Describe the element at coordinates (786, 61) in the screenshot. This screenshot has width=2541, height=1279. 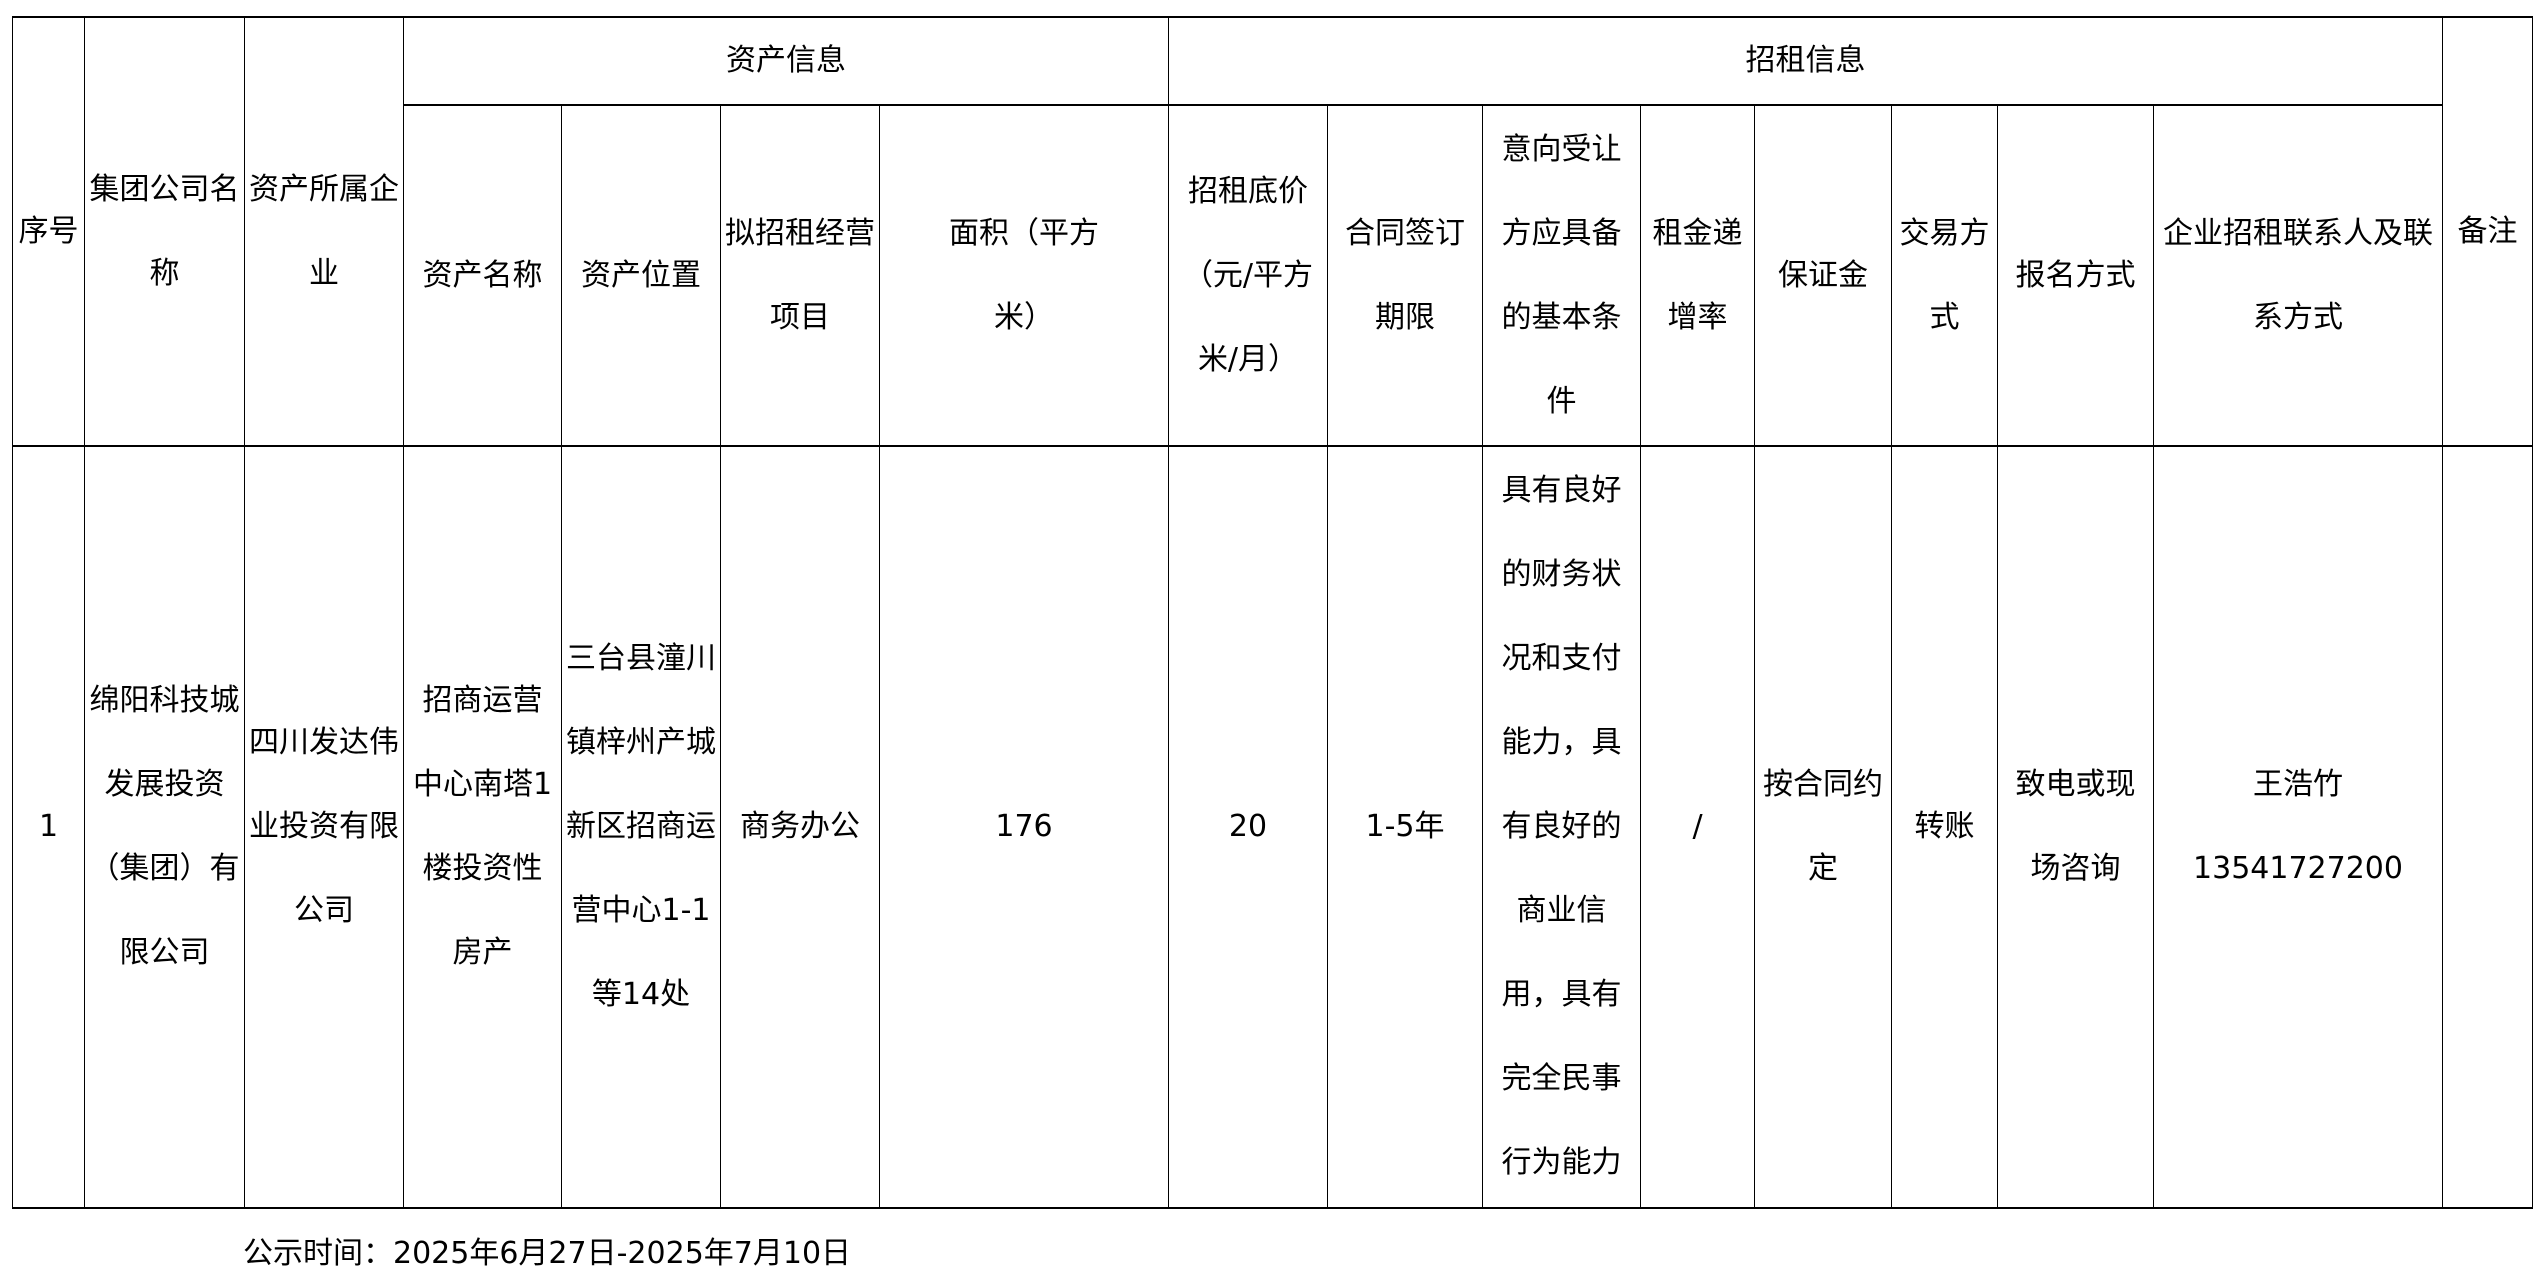
I see `group-header-asset-info: 资产信息` at that location.